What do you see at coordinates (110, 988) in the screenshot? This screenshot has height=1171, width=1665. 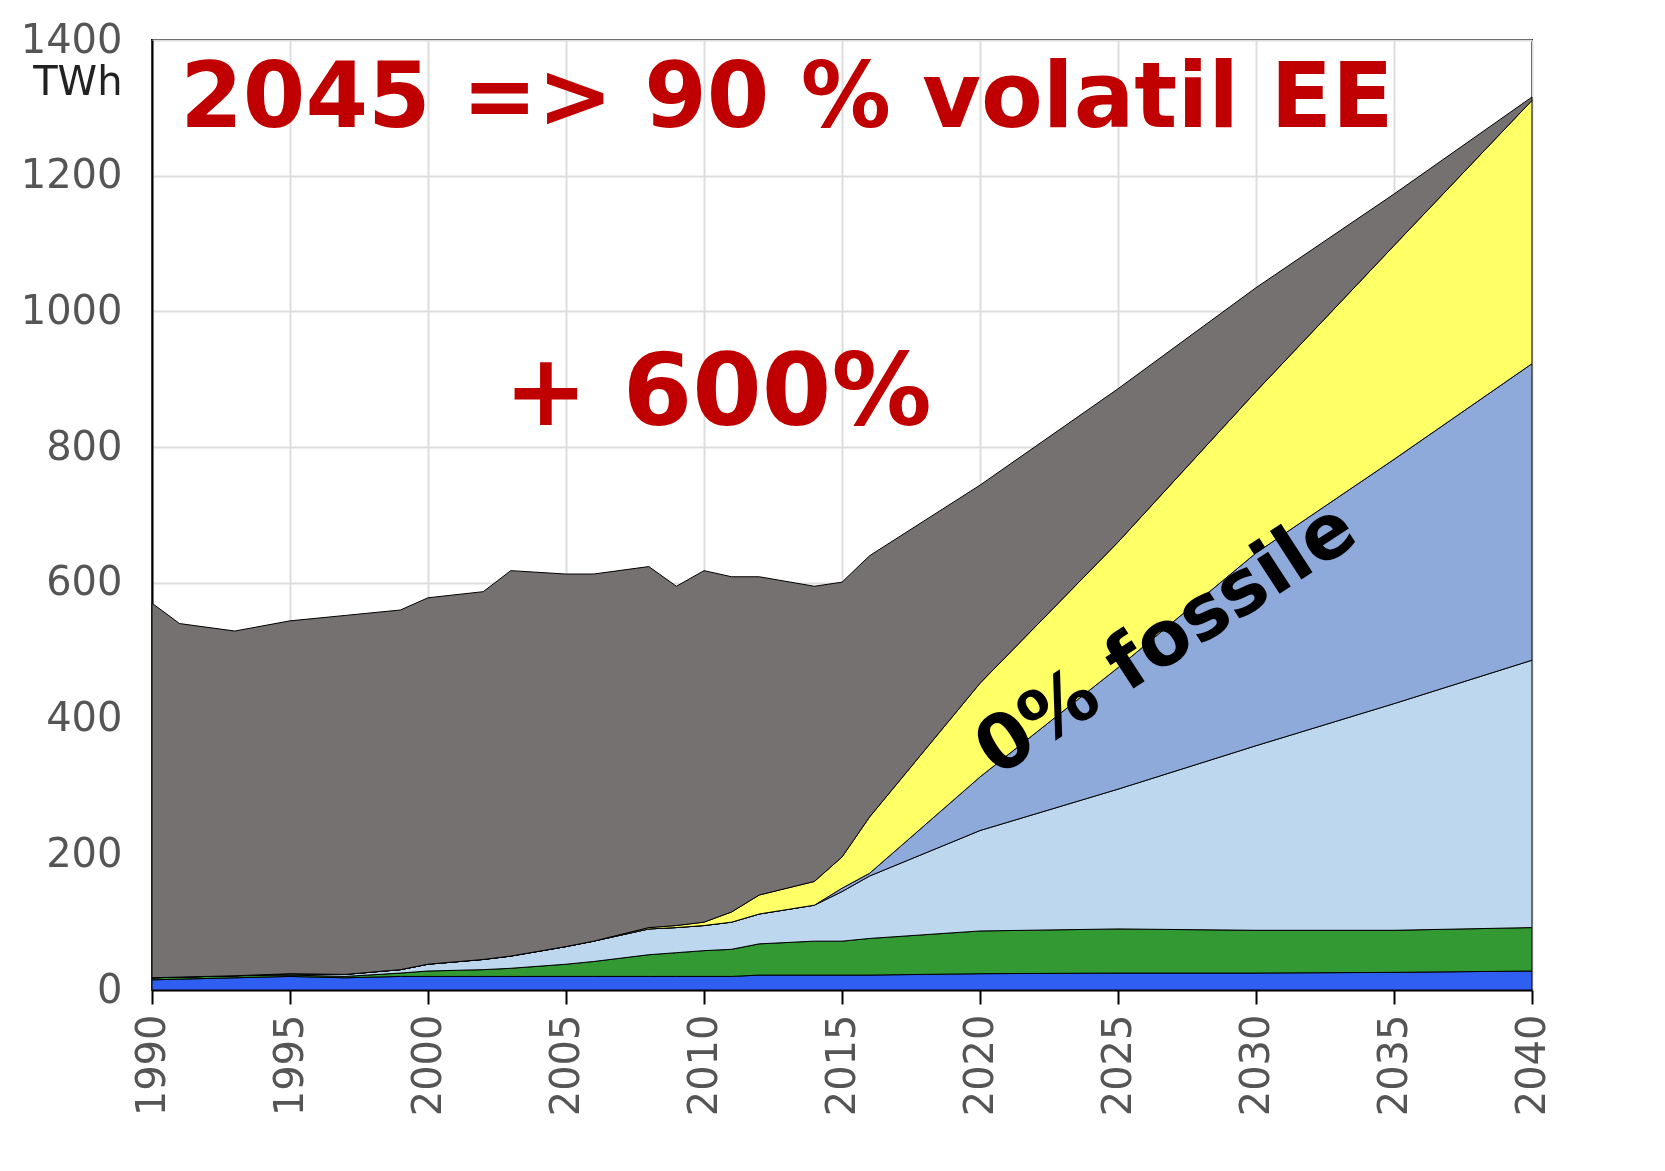 I see `y-tick-label: 0` at bounding box center [110, 988].